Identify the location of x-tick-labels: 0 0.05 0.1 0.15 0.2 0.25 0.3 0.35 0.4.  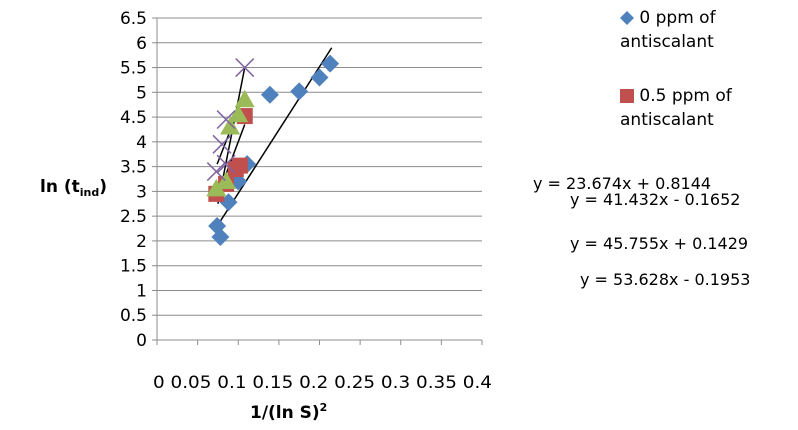
(322, 383).